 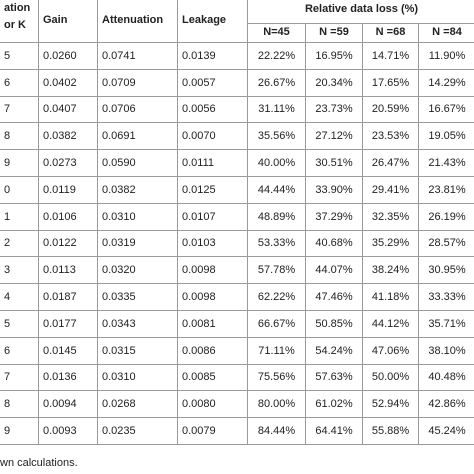 I want to click on table-cell: 54.24%, so click(x=334, y=350).